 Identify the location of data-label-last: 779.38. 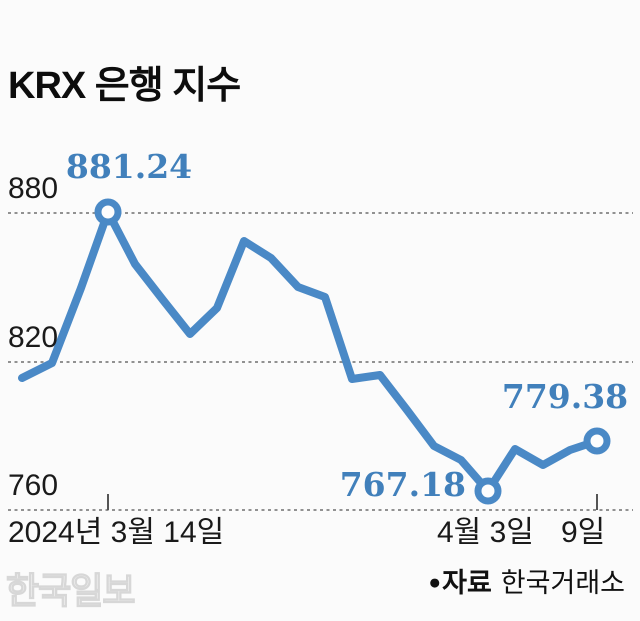
(565, 396).